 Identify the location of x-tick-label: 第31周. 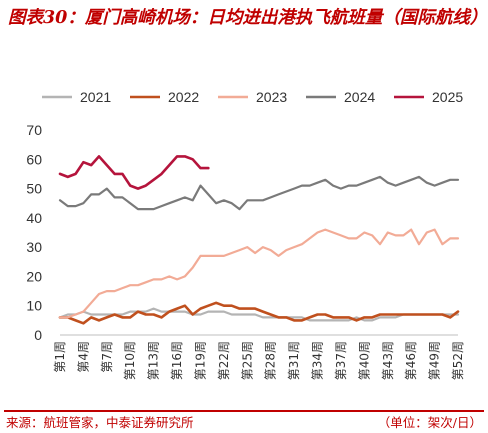
(294, 360).